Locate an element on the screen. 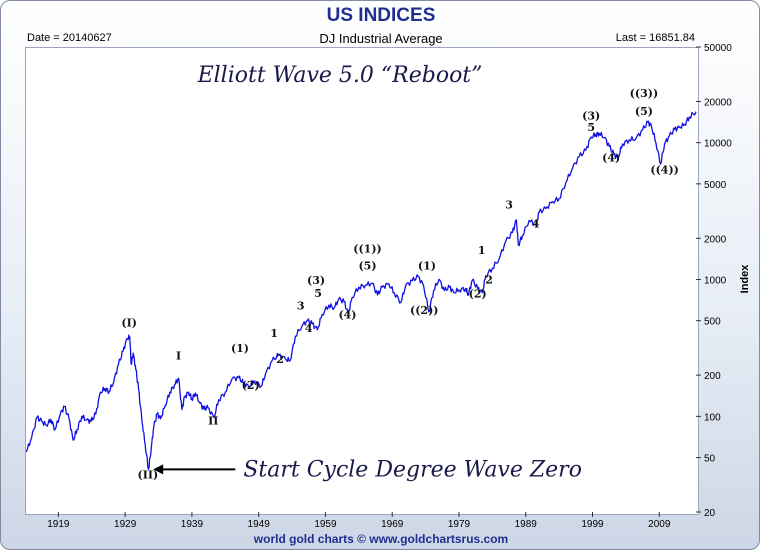 Image resolution: width=760 pixels, height=550 pixels. y-axis-label: Index is located at coordinates (745, 279).